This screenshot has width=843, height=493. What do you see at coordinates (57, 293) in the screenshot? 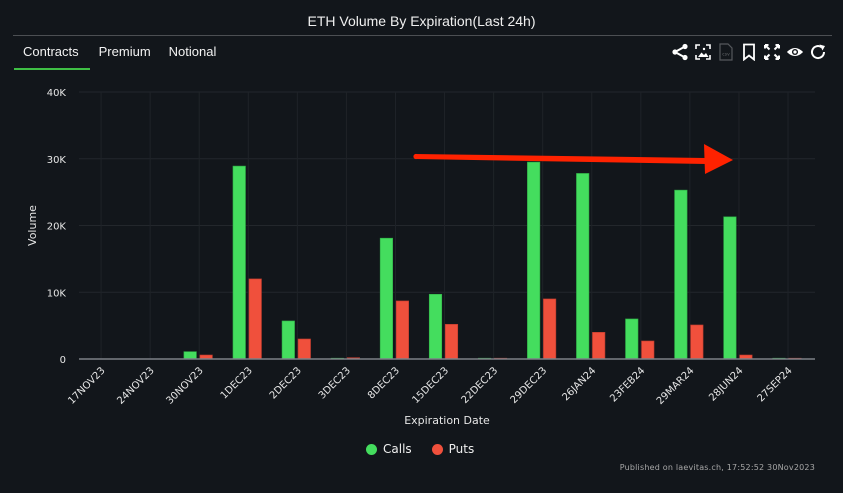
I see `y-tick-label: 10K` at bounding box center [57, 293].